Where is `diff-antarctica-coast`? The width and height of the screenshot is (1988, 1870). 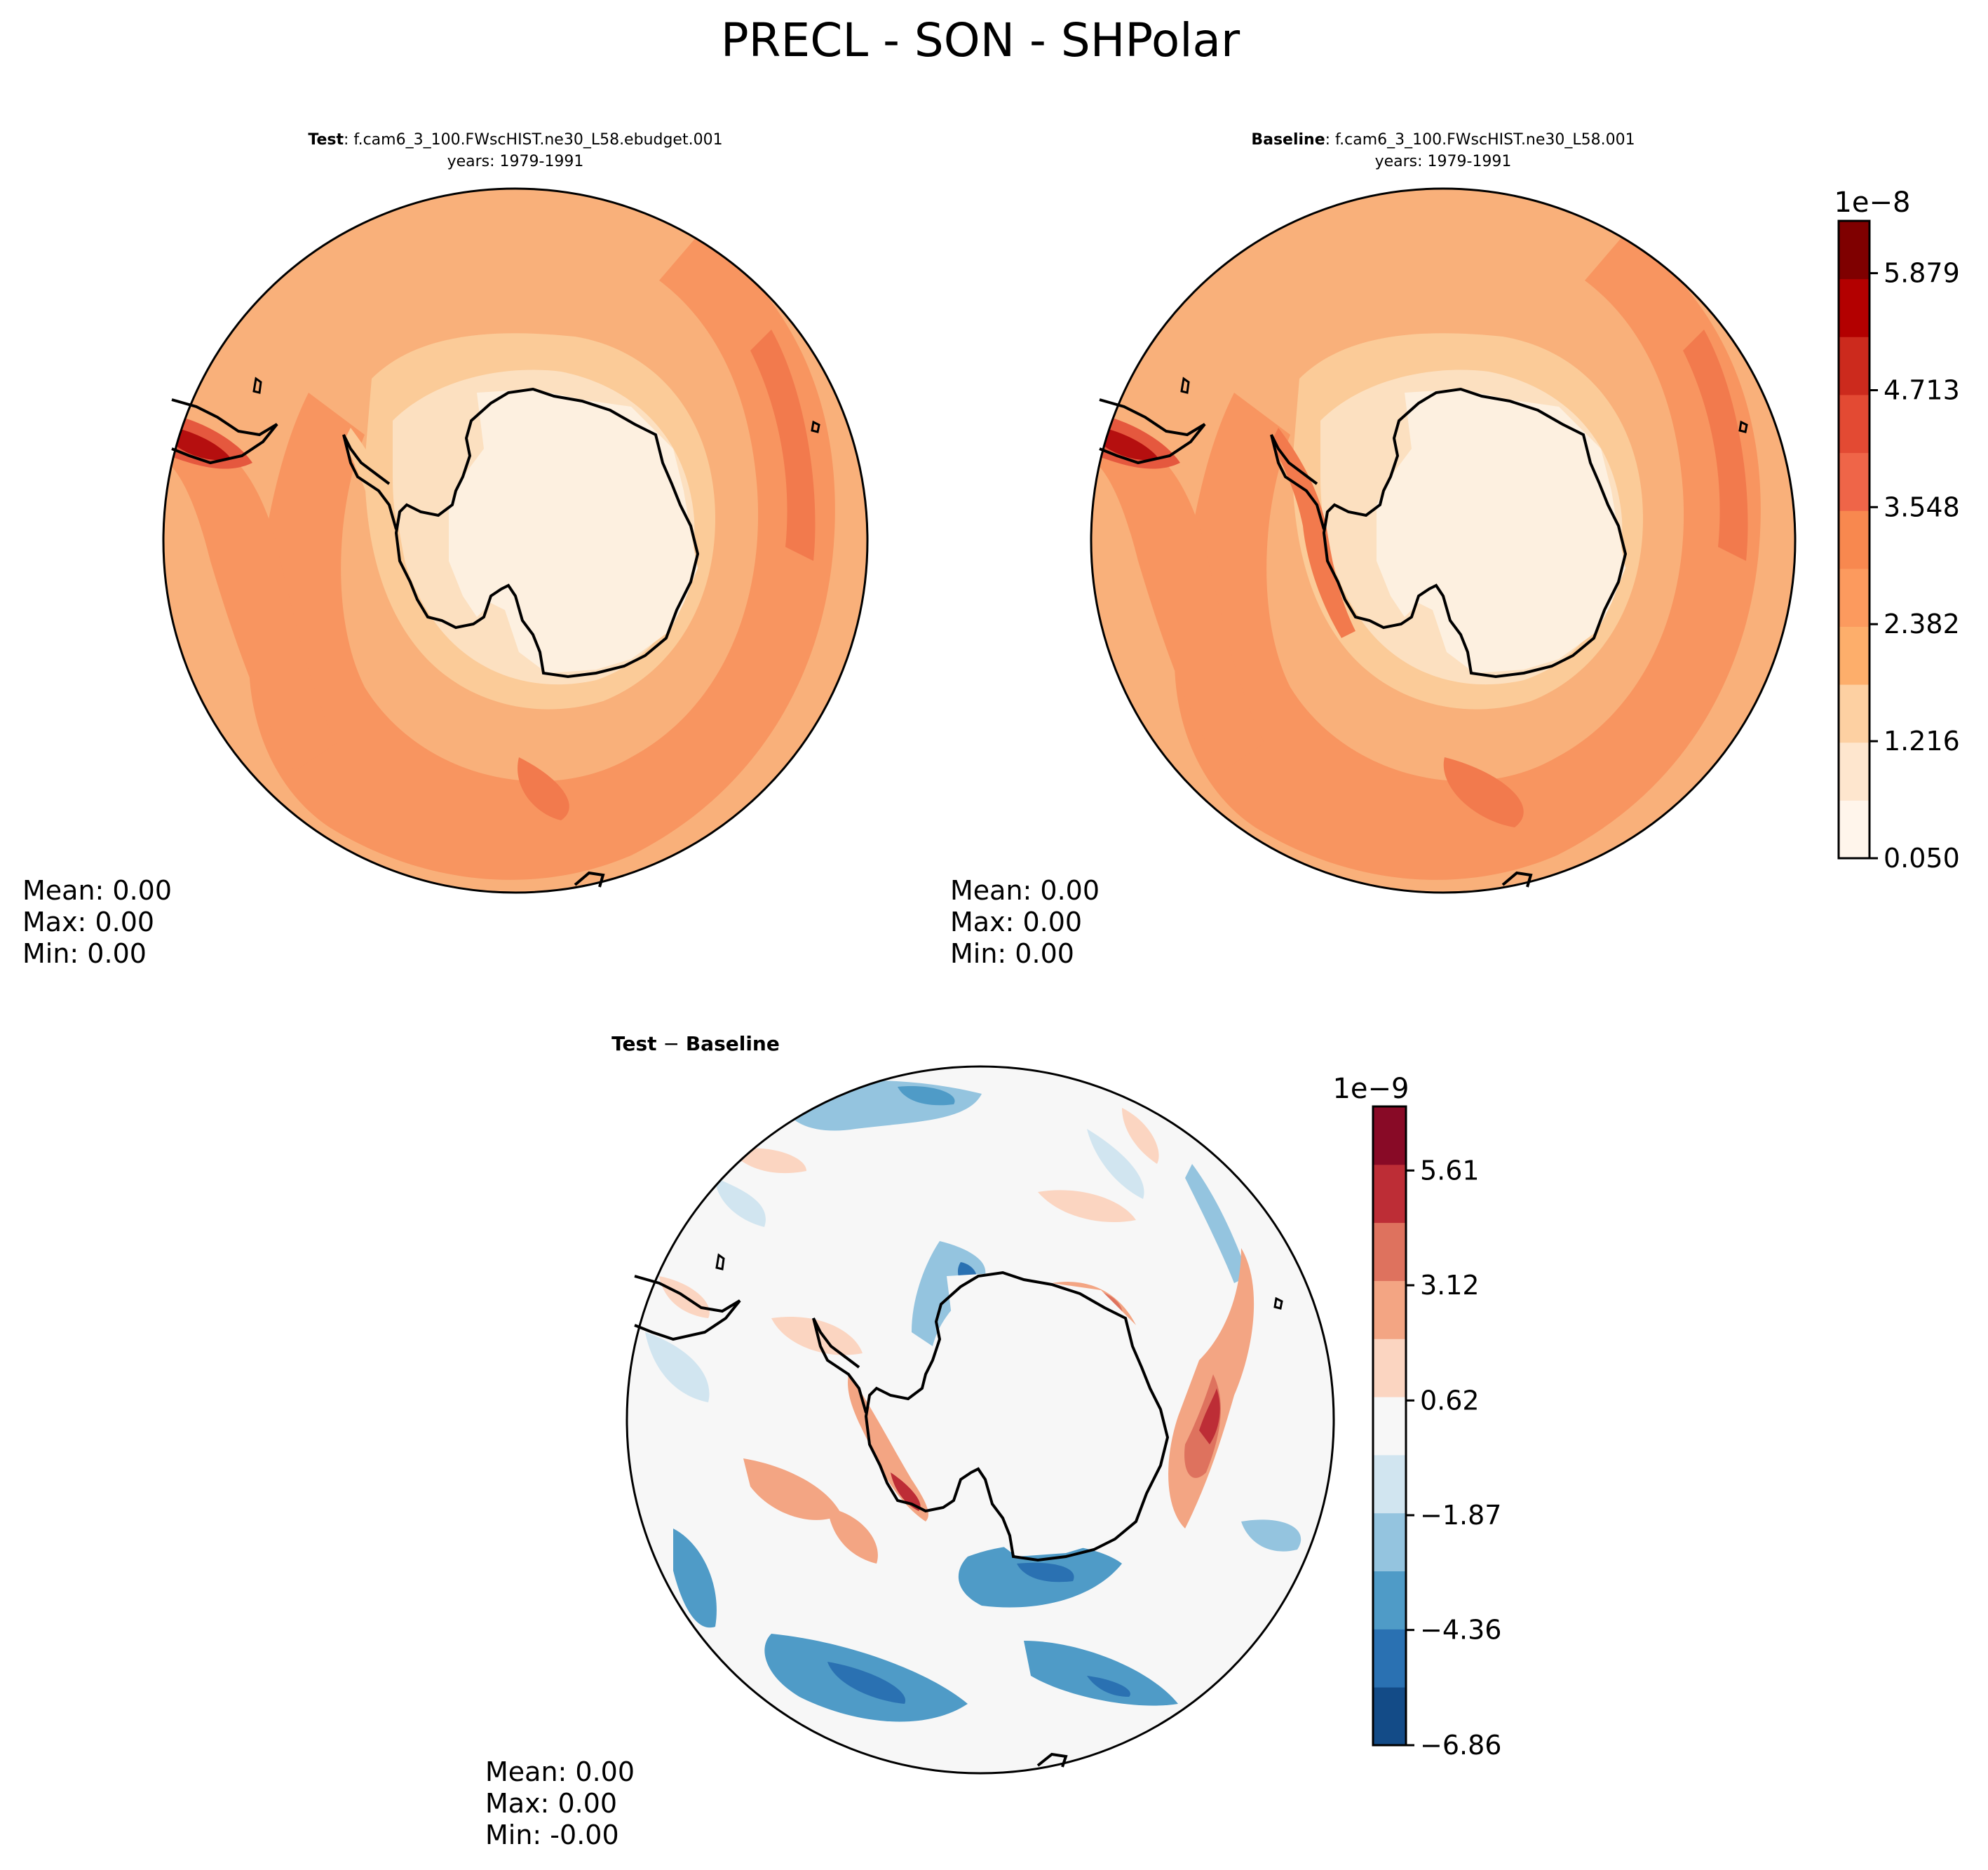 diff-antarctica-coast is located at coordinates (1017, 1416).